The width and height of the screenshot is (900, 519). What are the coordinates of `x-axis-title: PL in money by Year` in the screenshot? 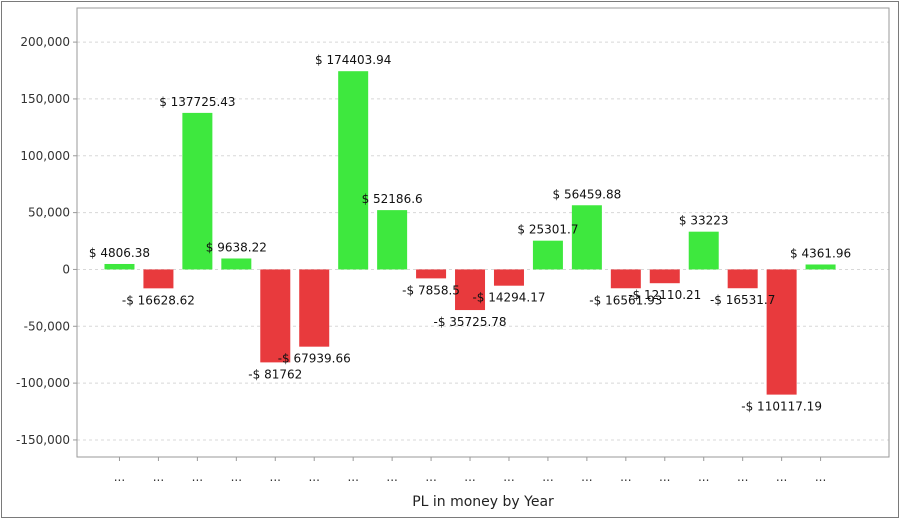 It's located at (483, 502).